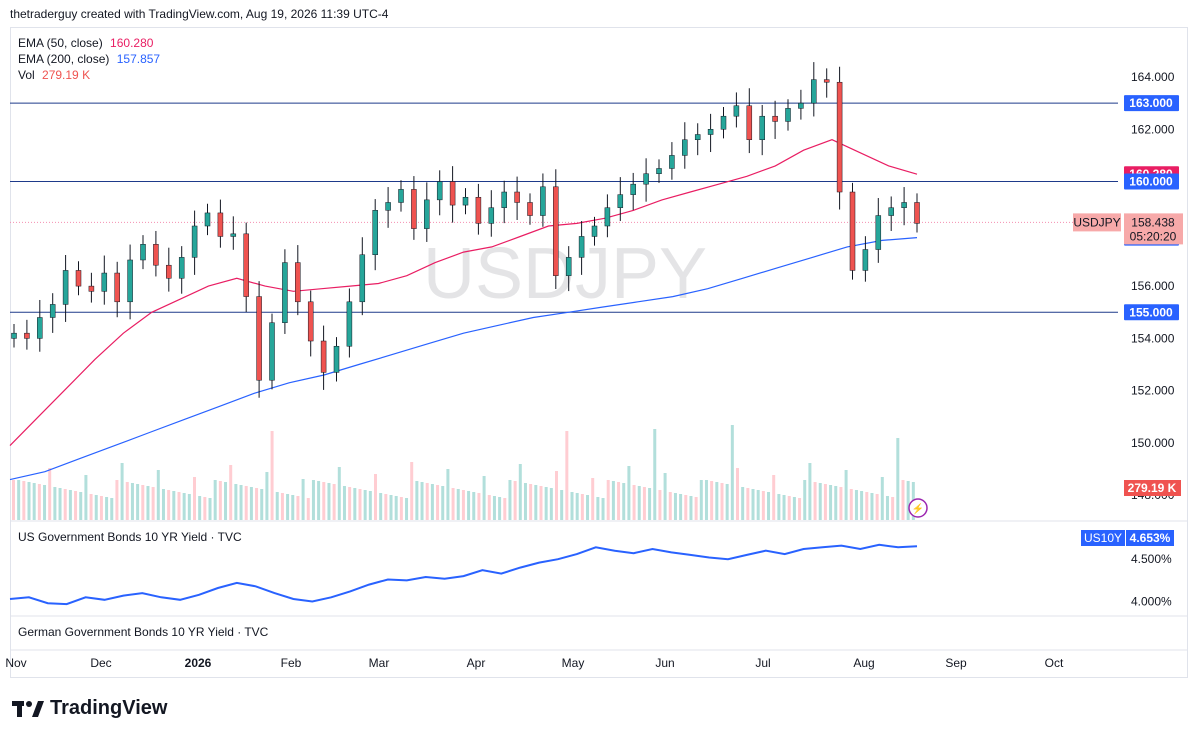  What do you see at coordinates (463, 574) in the screenshot?
I see `us10y-line` at bounding box center [463, 574].